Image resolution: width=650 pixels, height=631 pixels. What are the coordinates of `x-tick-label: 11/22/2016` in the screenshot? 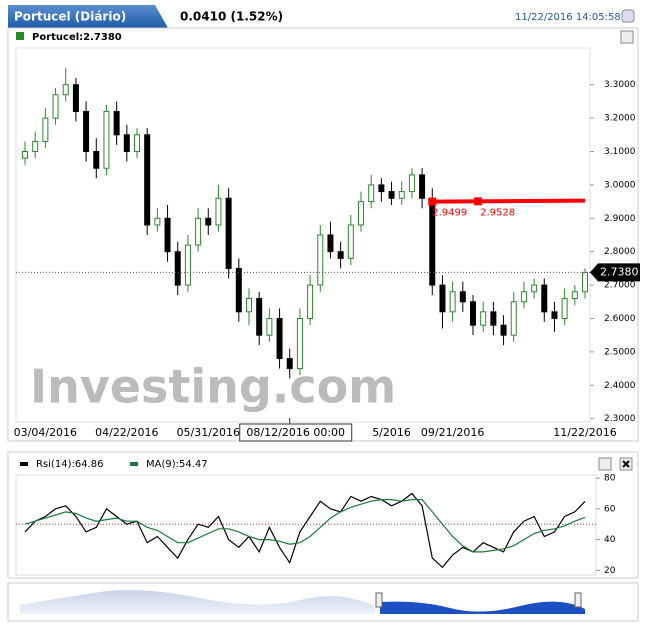 It's located at (584, 432).